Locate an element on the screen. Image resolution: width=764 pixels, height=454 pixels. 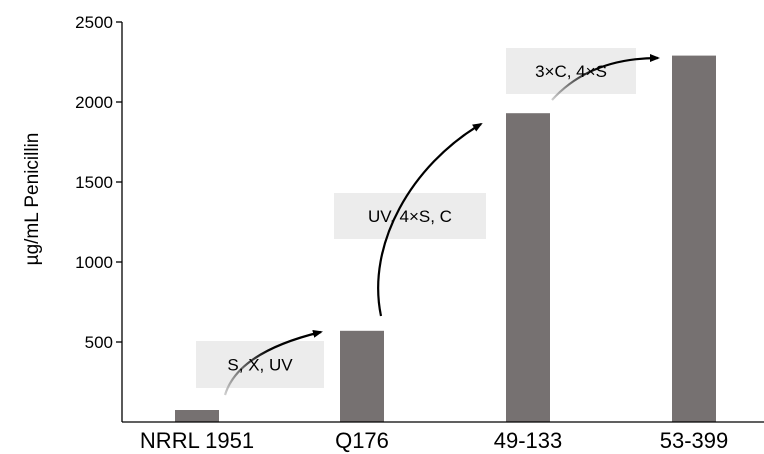
y-tick-label: 2000 is located at coordinates (94, 102).